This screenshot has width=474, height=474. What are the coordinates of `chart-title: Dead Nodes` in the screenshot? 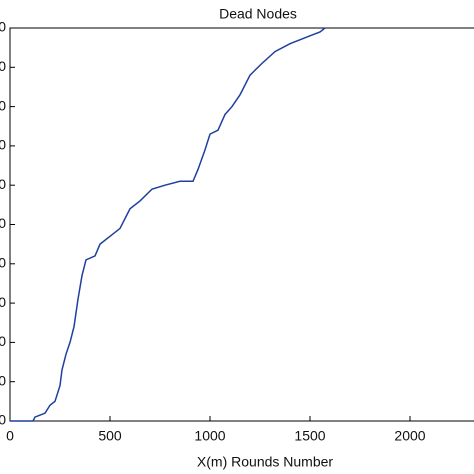 It's located at (258, 14).